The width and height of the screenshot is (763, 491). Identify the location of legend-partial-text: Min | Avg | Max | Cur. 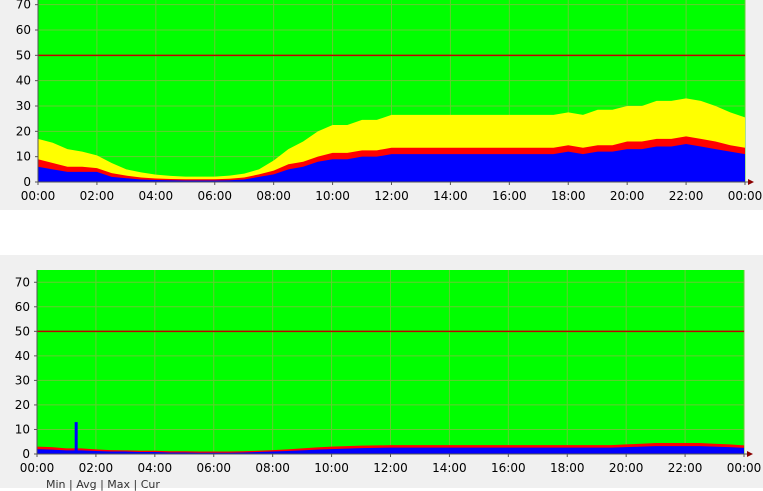
(103, 484).